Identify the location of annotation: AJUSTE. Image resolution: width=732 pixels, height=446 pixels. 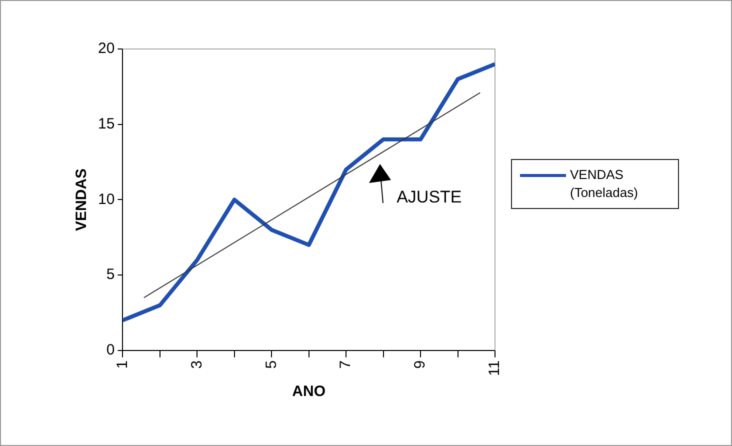
(429, 197).